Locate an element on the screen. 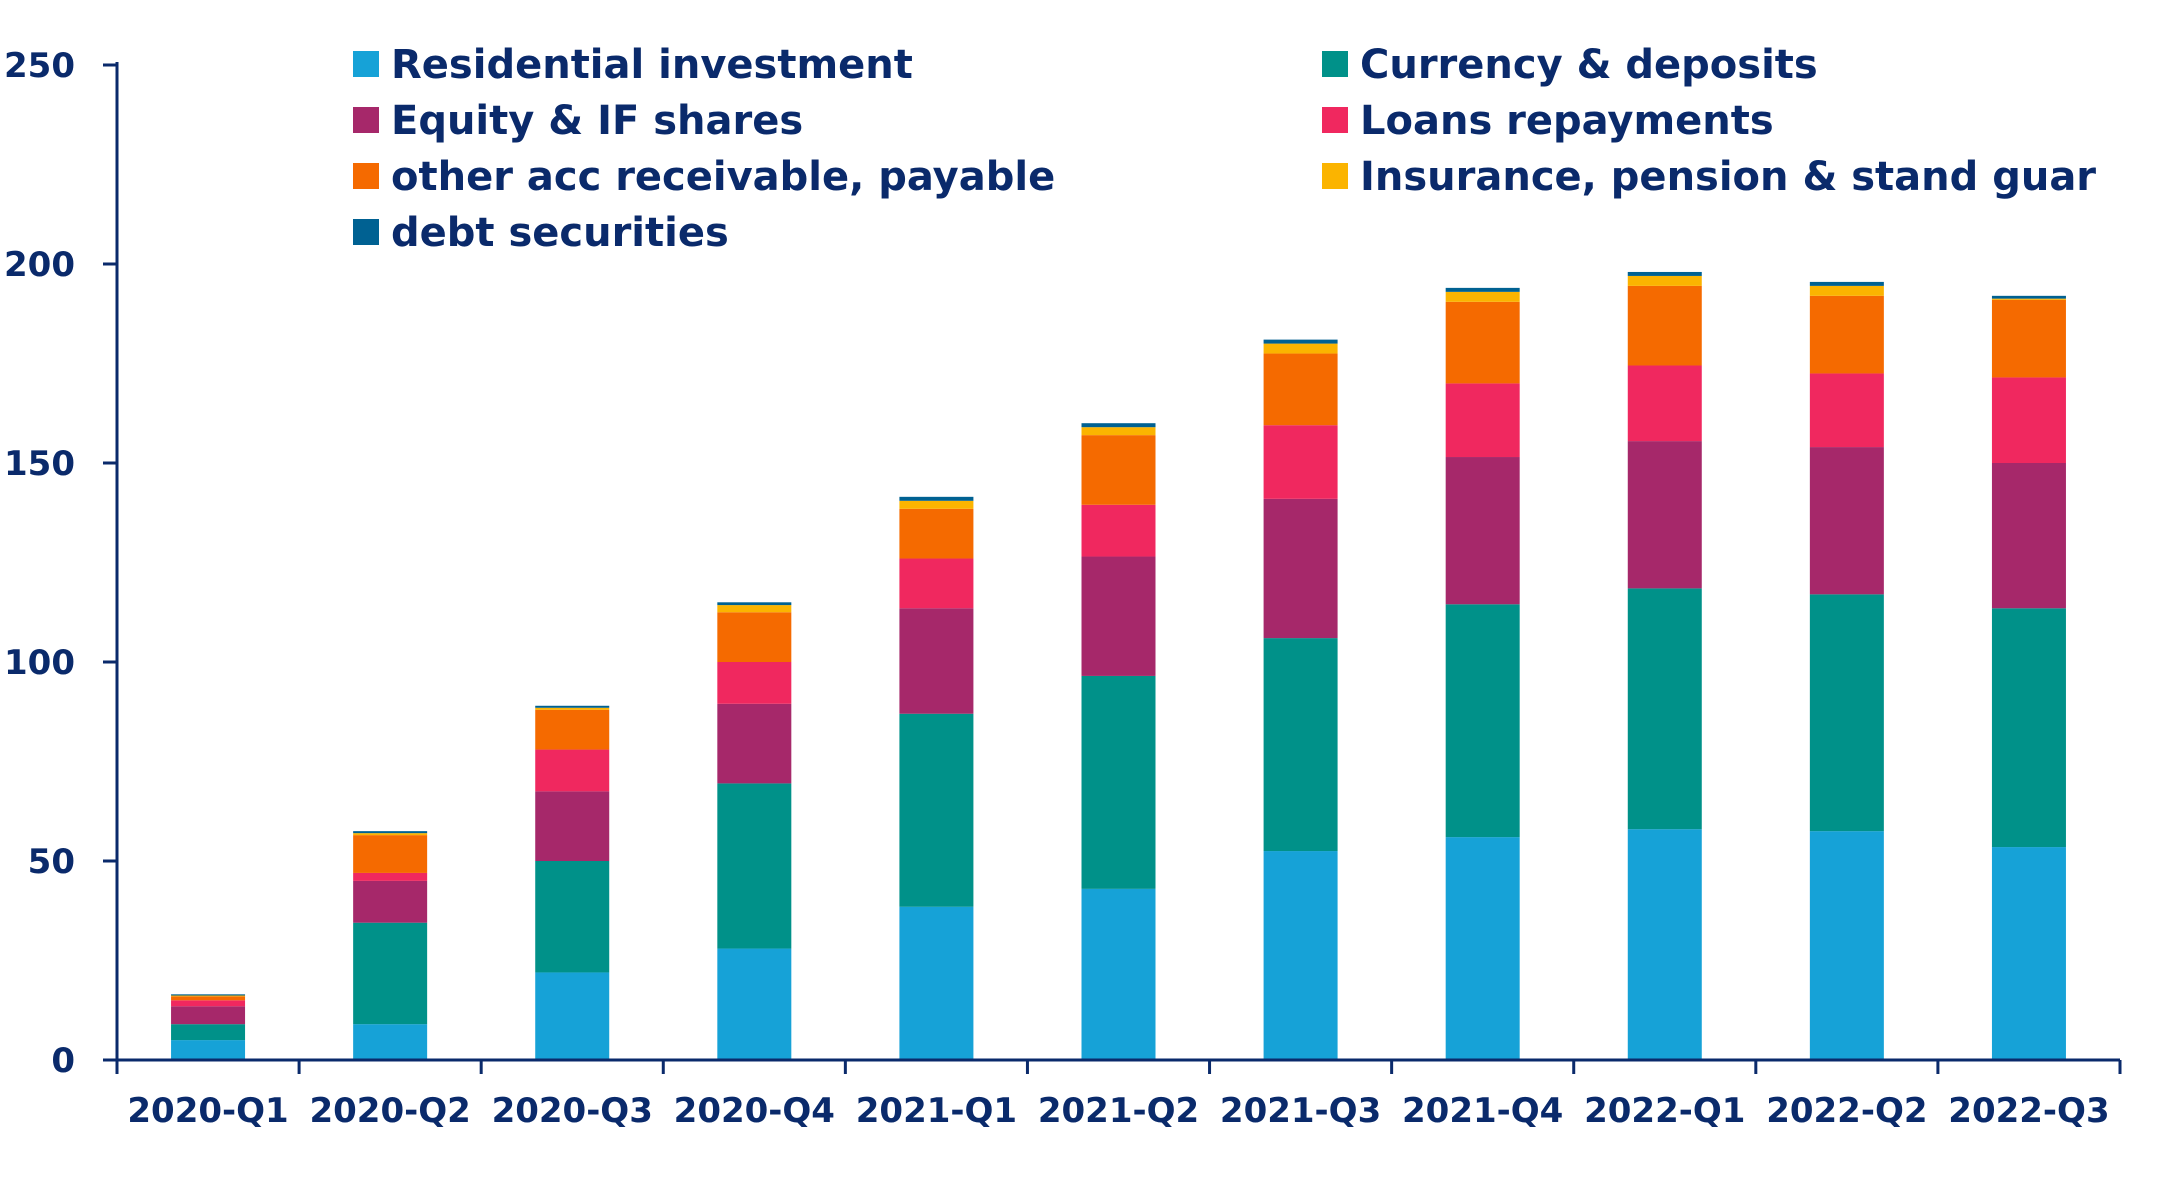 The height and width of the screenshot is (1182, 2158). x-tick-label-2020-Q3: 2020-Q3 is located at coordinates (572, 1111).